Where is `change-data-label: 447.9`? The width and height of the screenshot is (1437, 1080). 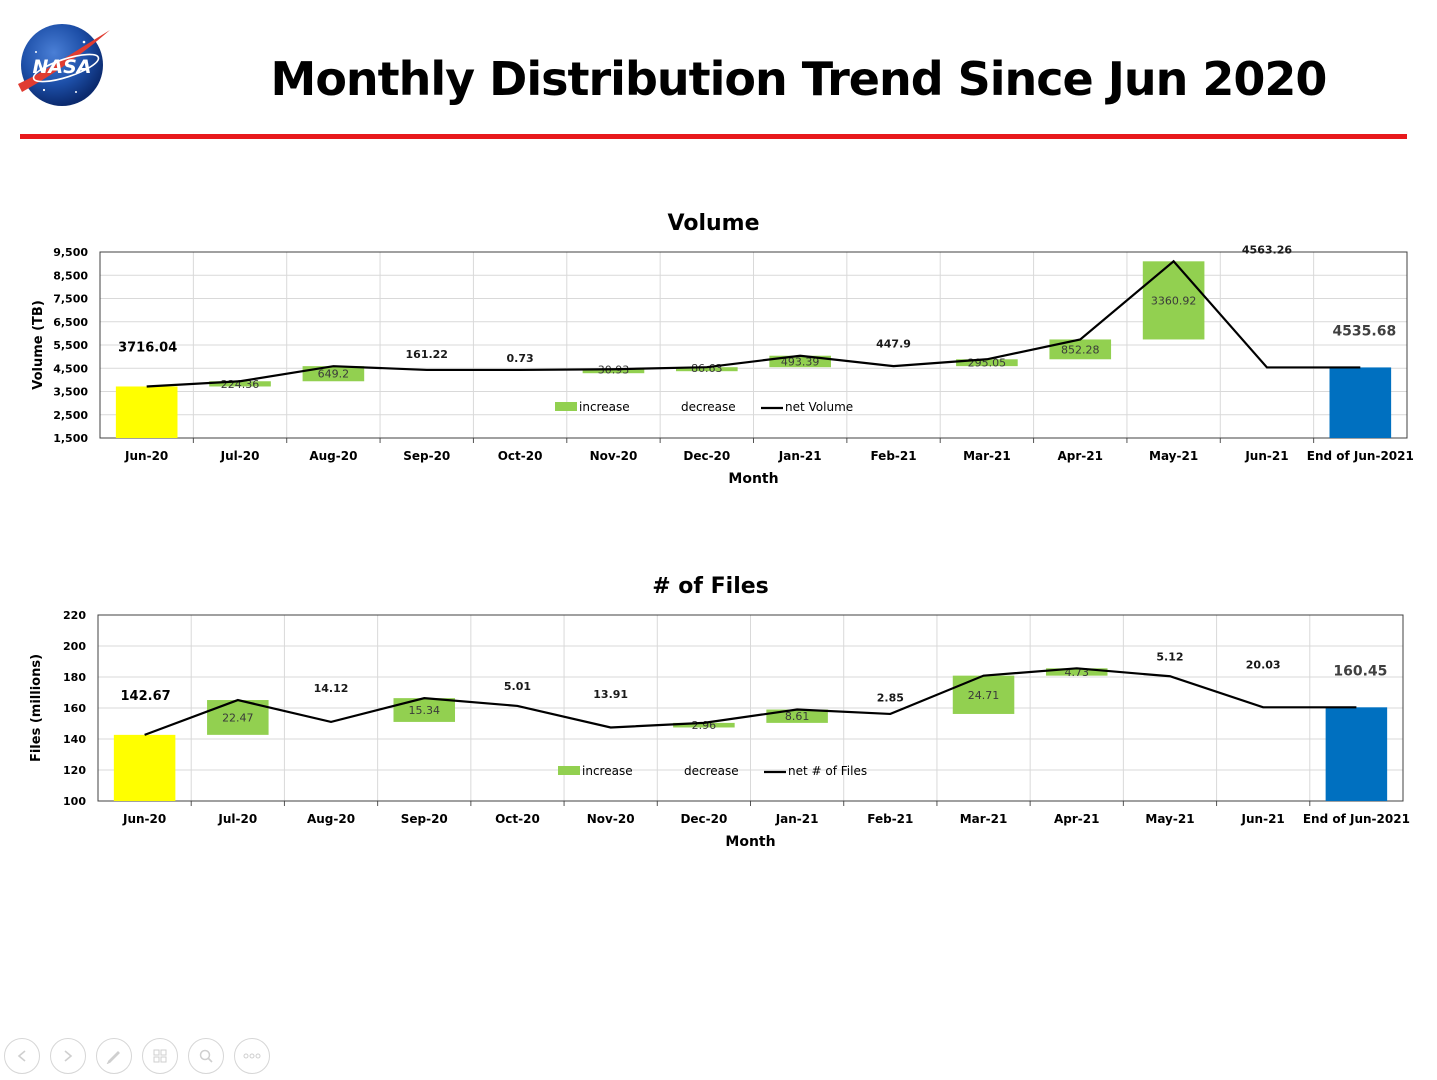
change-data-label: 447.9 is located at coordinates (893, 344).